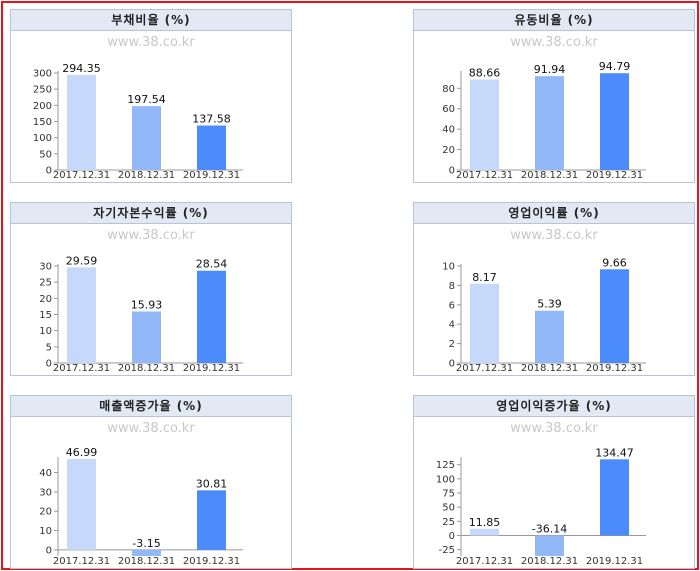 This screenshot has width=700, height=571. What do you see at coordinates (554, 213) in the screenshot?
I see `chart-title: 영업이익률 (%)` at bounding box center [554, 213].